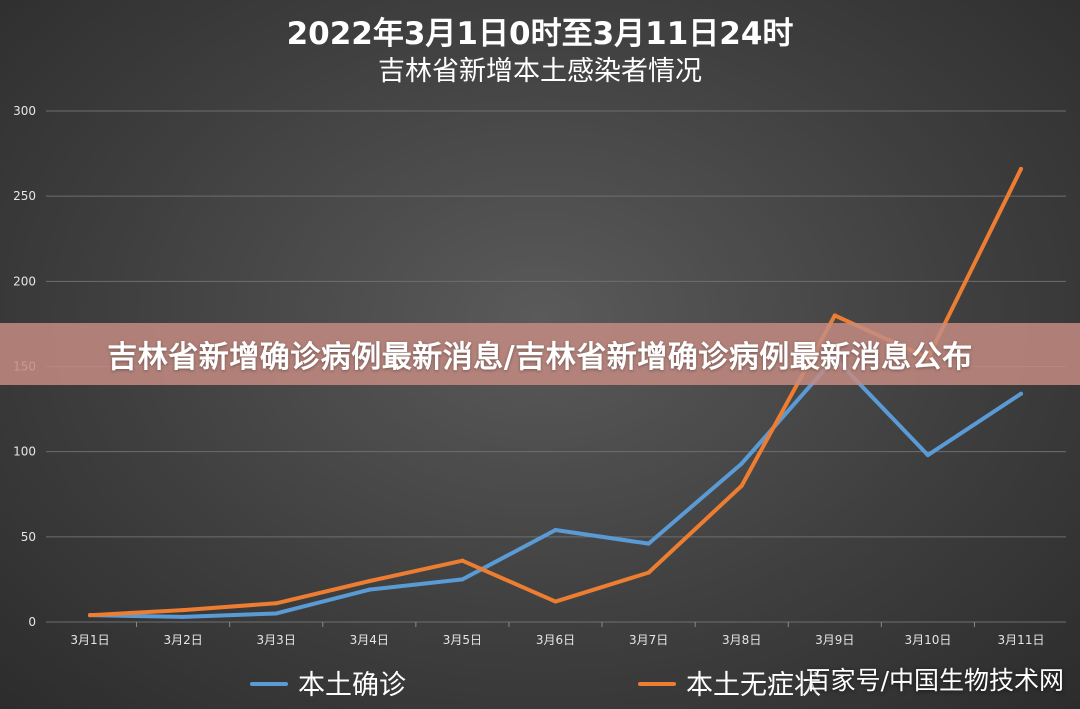  Describe the element at coordinates (540, 34) in the screenshot. I see `chart-title: 2022年3月1日0时至3月11日24时` at that location.